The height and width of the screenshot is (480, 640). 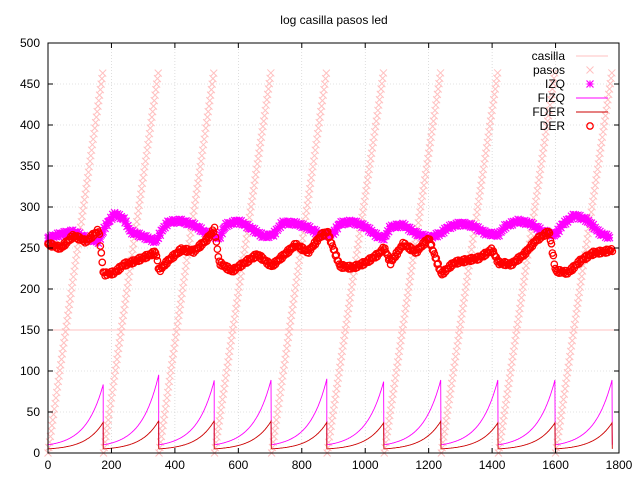 What do you see at coordinates (497, 73) in the screenshot?
I see `pasos-point` at bounding box center [497, 73].